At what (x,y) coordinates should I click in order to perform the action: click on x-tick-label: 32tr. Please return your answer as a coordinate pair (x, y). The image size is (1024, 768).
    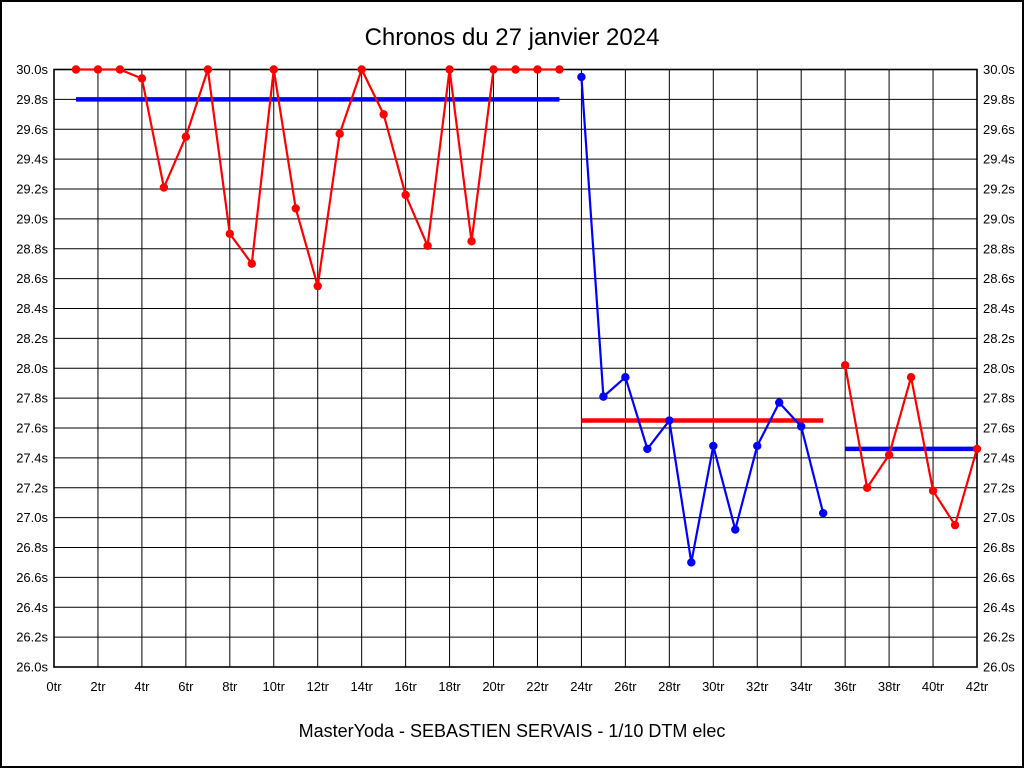
    Looking at the image, I should click on (757, 686).